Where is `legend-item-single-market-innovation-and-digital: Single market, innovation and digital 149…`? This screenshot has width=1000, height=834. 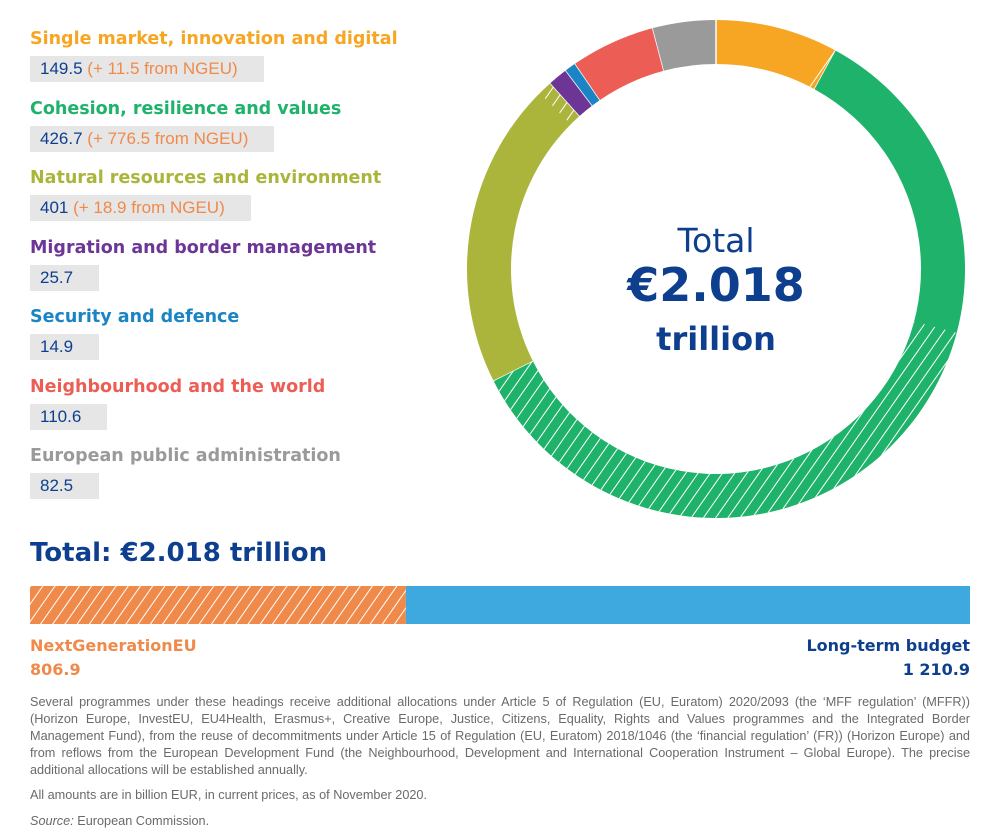
legend-item-single-market-innovation-and-digital: Single market, innovation and digital 149… is located at coordinates (240, 63).